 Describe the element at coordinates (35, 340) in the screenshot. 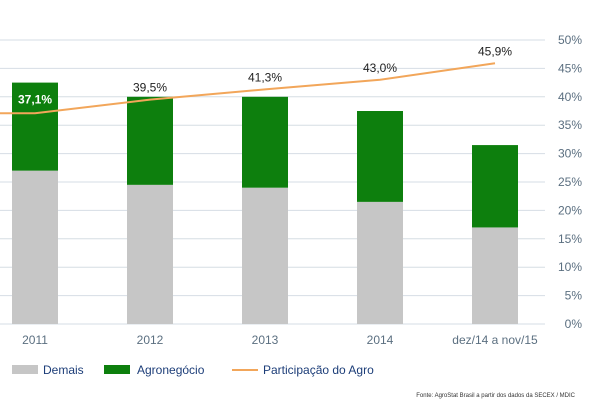

I see `x-category-label: 2011` at that location.